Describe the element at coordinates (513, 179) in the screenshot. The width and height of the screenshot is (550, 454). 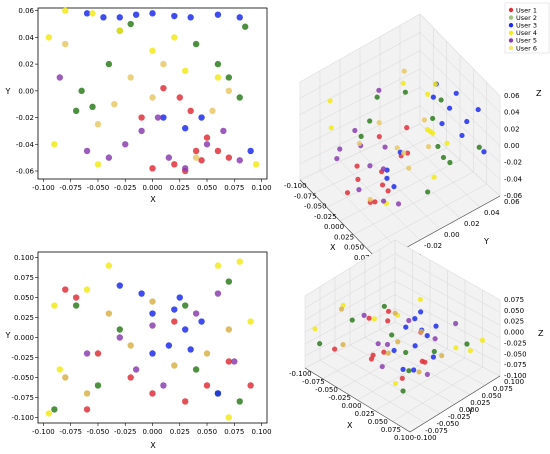
I see `z-tick-label: -0.04` at that location.